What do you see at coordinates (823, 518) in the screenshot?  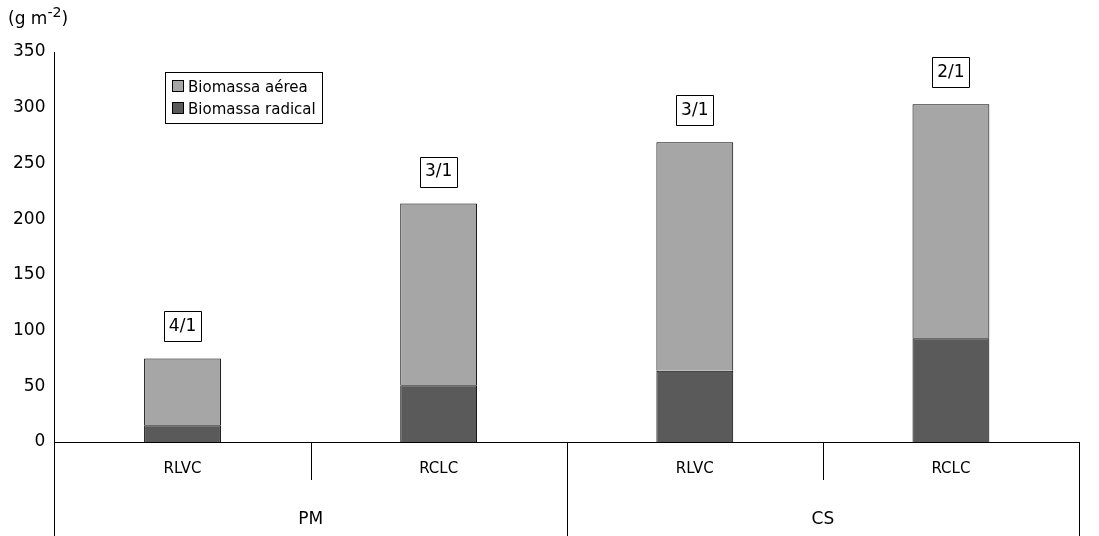 I see `text: CS` at bounding box center [823, 518].